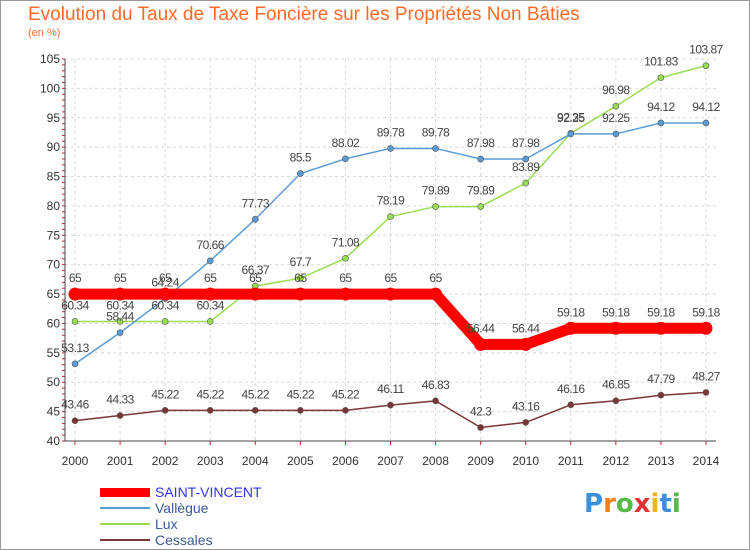 The height and width of the screenshot is (550, 750). Describe the element at coordinates (54, 118) in the screenshot. I see `y-tick-label: 95` at that location.